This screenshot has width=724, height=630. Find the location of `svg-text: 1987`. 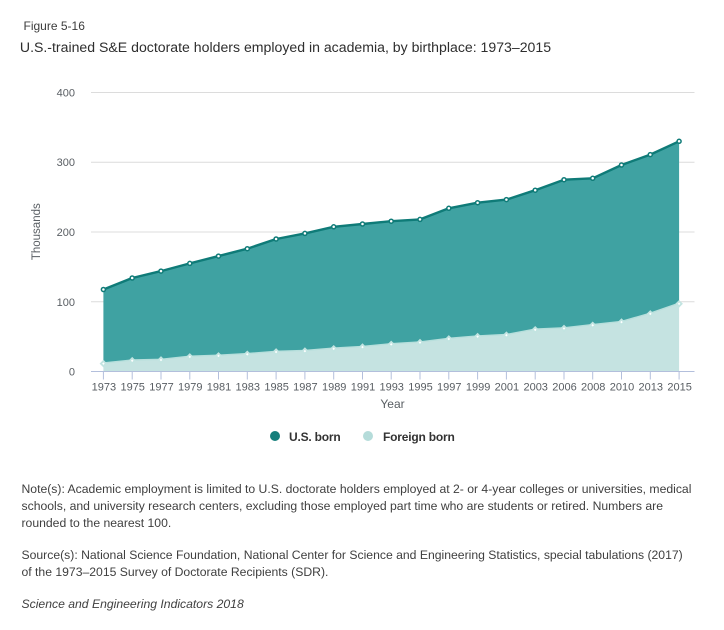

svg-text: 1987 is located at coordinates (305, 388).